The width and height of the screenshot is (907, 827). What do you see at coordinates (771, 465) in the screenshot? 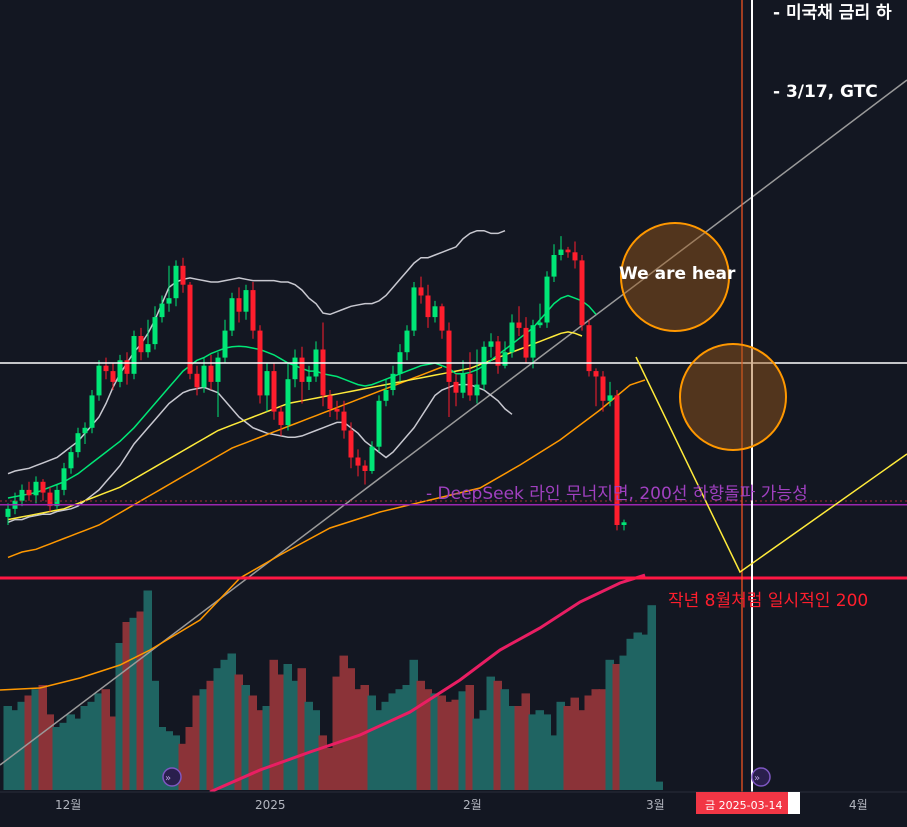
I see `projection-path` at bounding box center [771, 465].